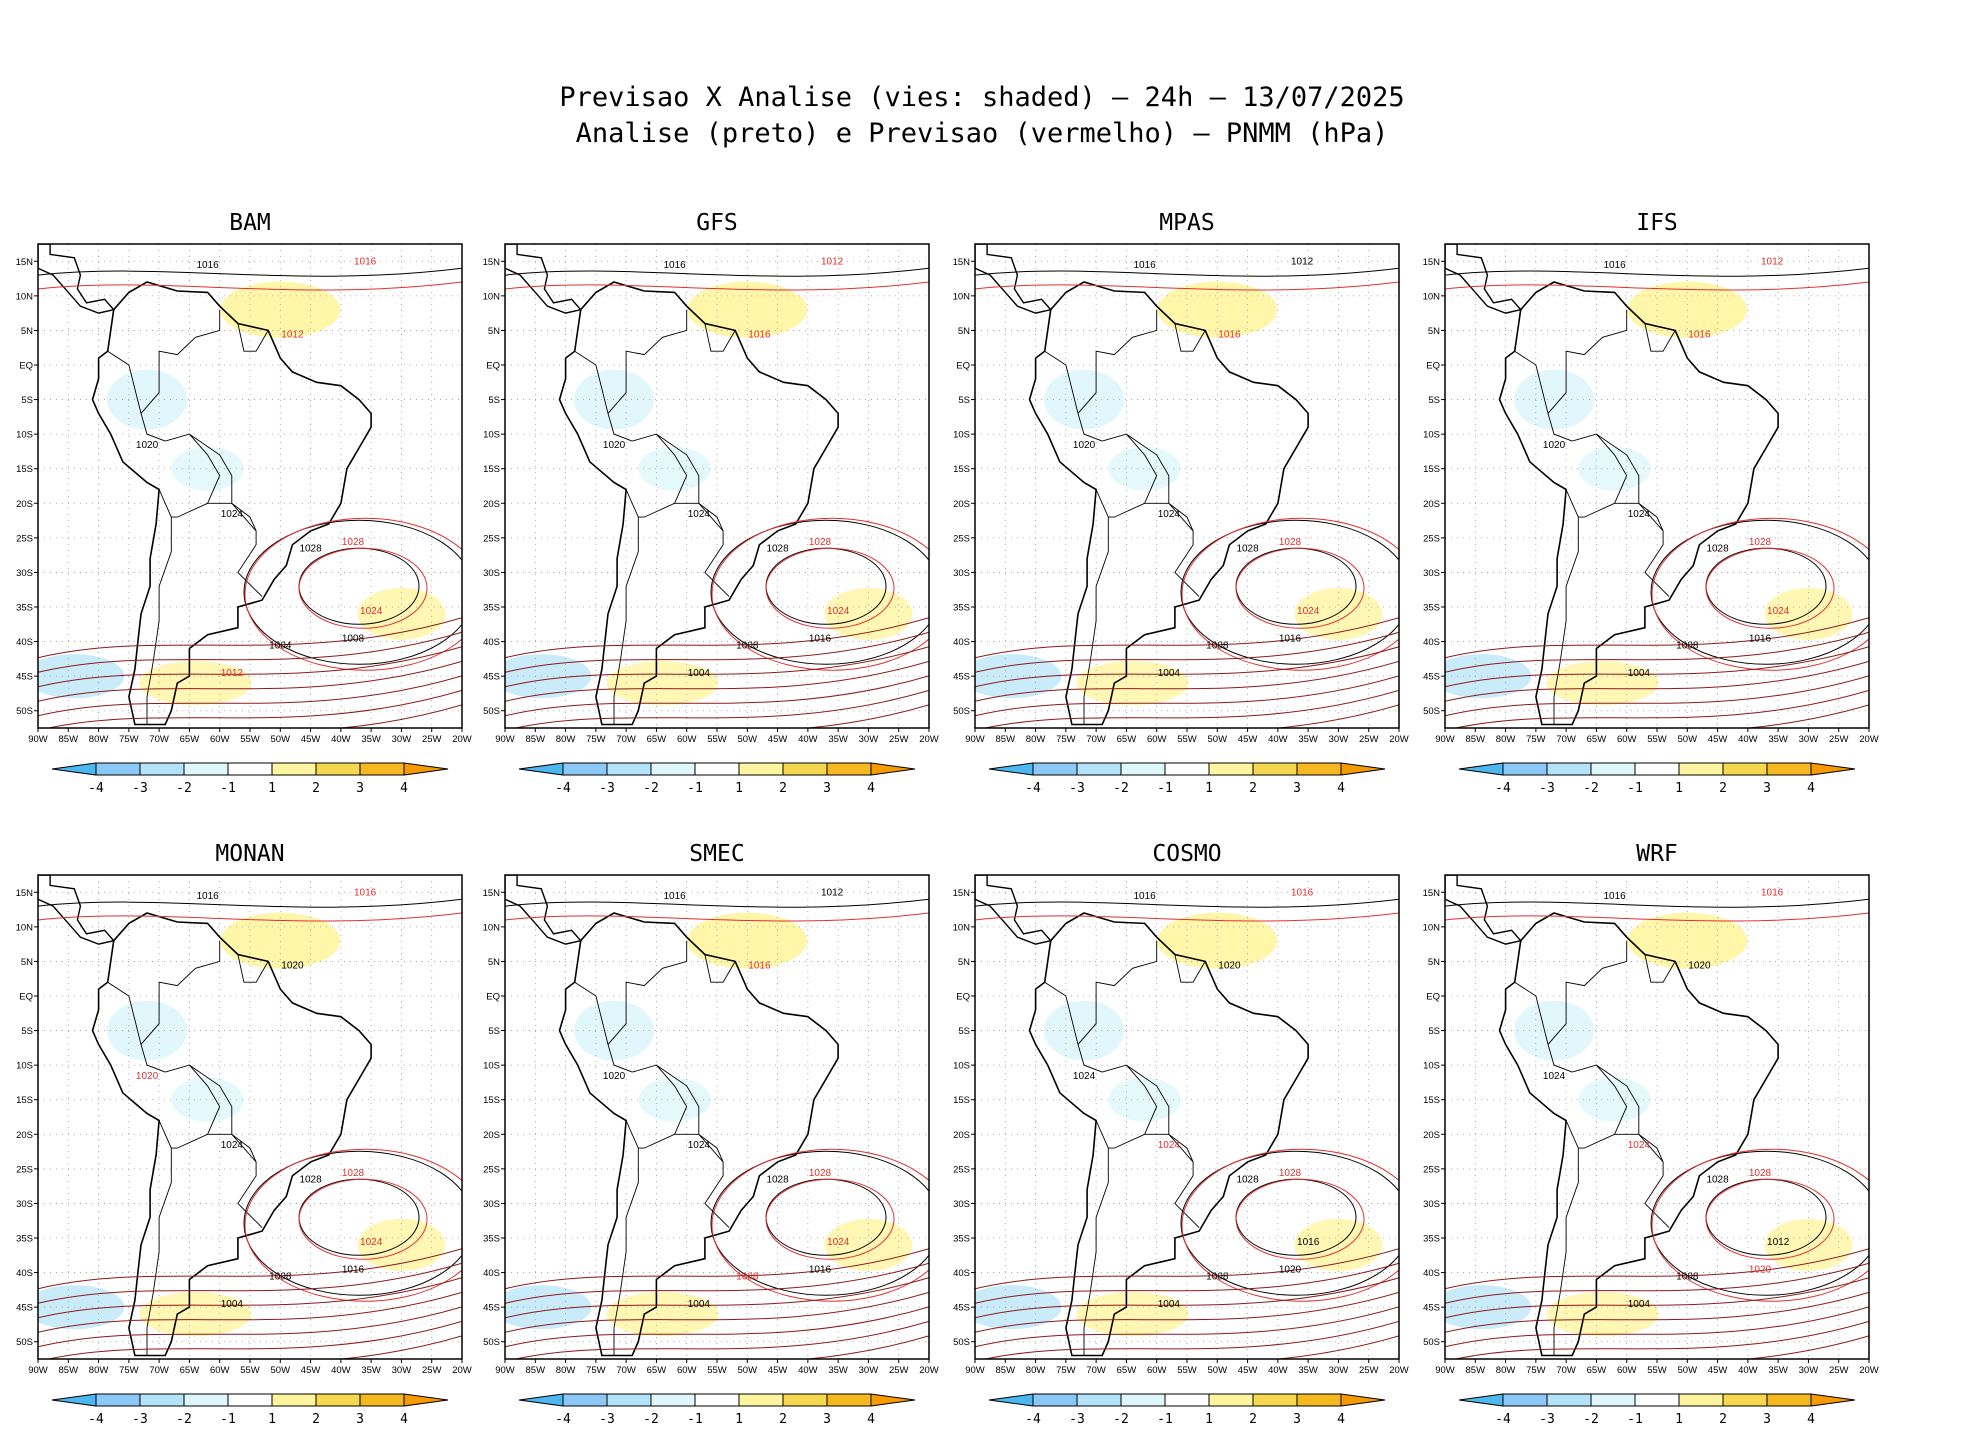 This screenshot has width=1964, height=1436. Describe the element at coordinates (699, 1145) in the screenshot. I see `isobar-label: 1024` at that location.